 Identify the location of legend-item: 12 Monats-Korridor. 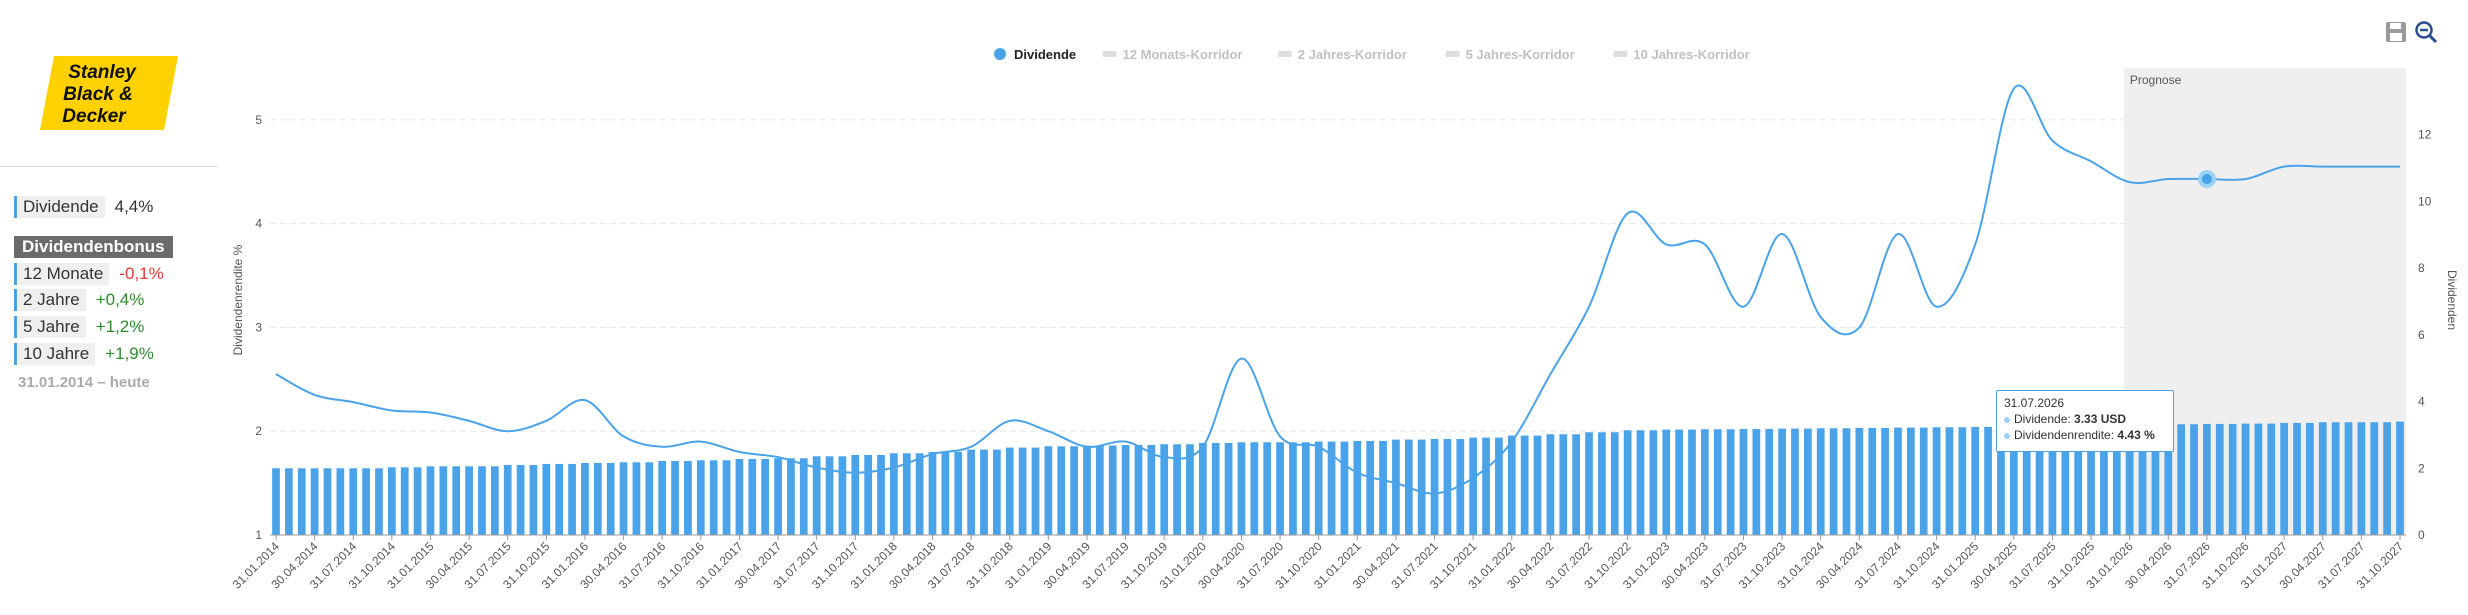
(1172, 54).